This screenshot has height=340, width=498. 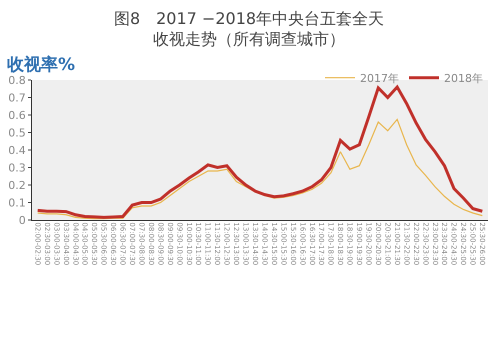 What do you see at coordinates (17, 115) in the screenshot?
I see `y-tick-label: 0.6` at bounding box center [17, 115].